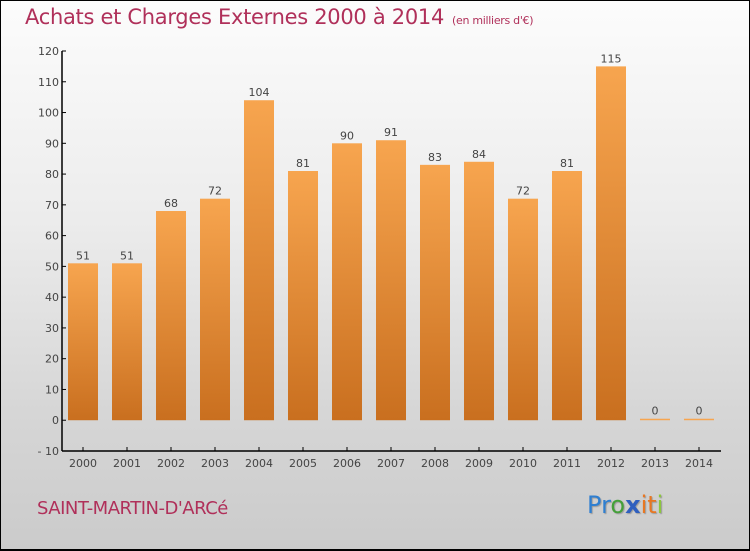  I want to click on bar-2002, so click(171, 316).